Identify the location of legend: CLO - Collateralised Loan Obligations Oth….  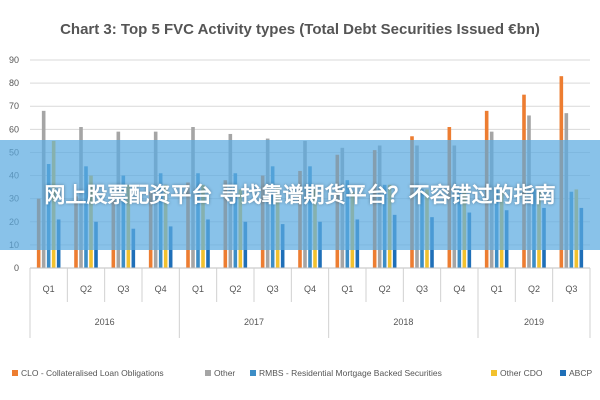
(302, 373).